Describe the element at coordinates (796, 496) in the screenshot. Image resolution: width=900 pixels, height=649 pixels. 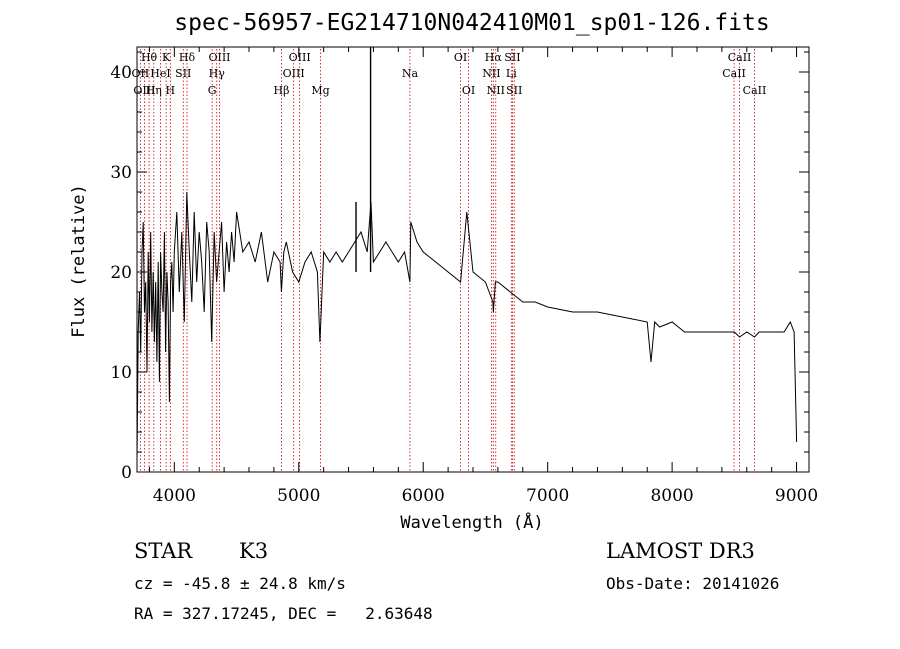
I see `x-tick-label: 9000` at that location.